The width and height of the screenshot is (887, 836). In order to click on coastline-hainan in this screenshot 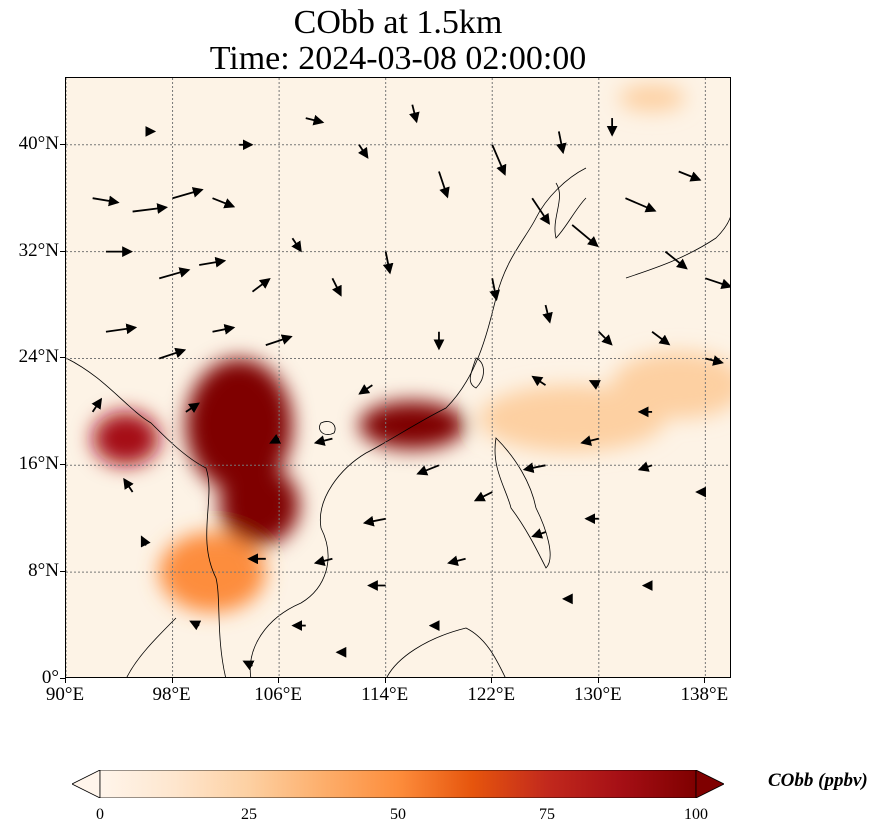, I will do `click(327, 428)`.